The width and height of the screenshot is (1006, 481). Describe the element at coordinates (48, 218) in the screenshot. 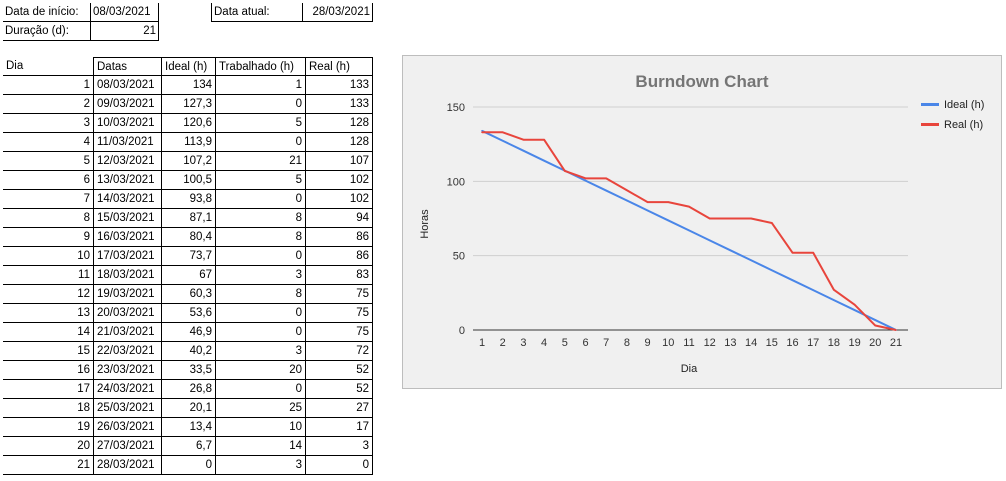

I see `cell-dia: 8` at that location.